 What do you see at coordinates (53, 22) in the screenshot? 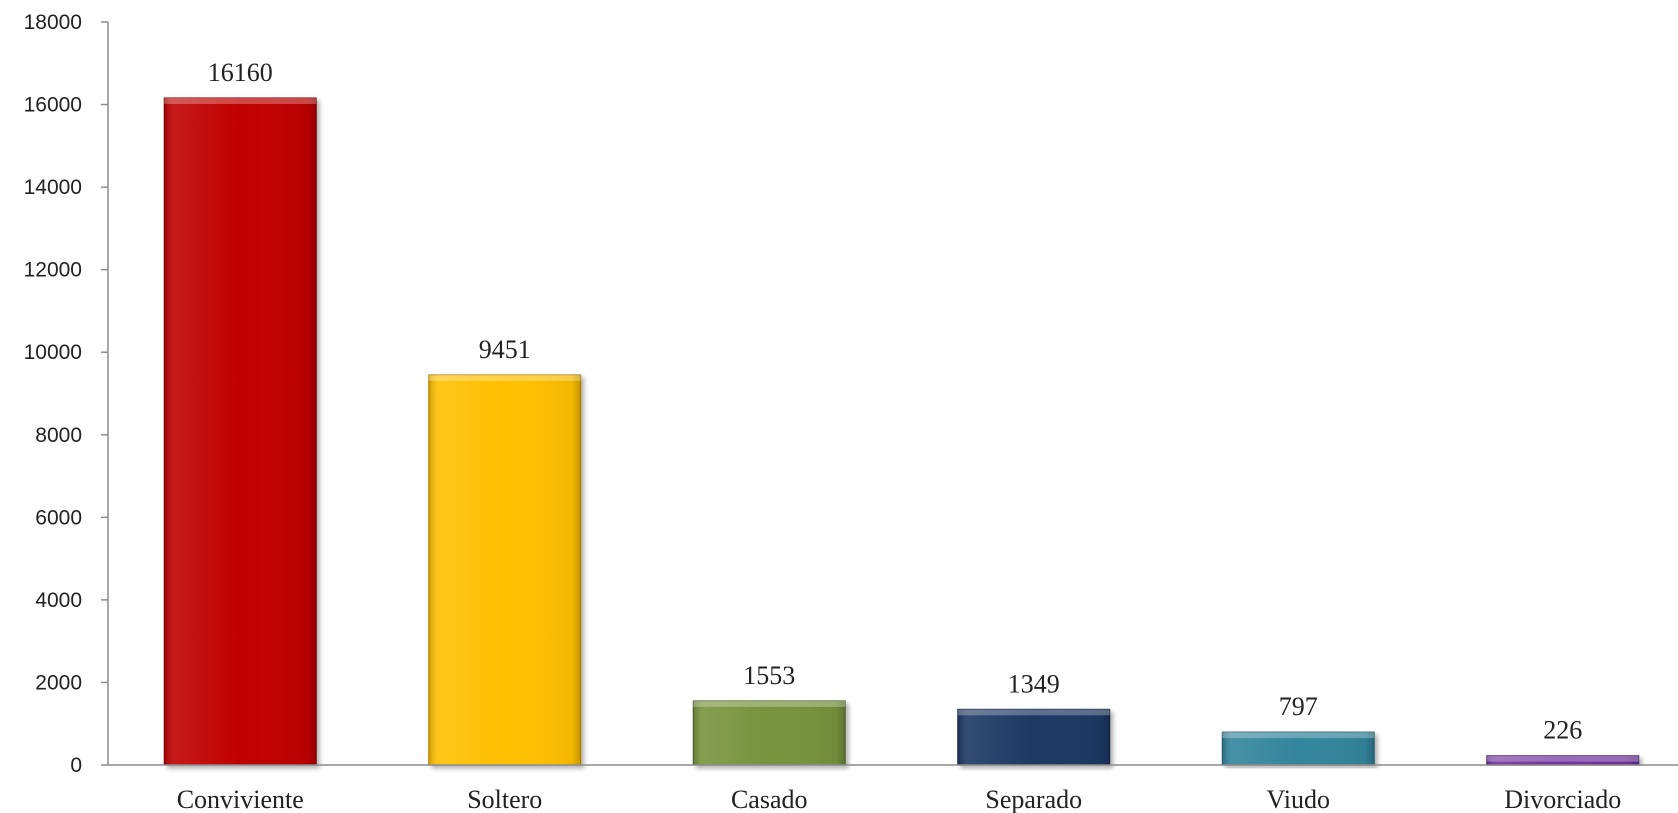
I see `y-tick-label: 18000` at bounding box center [53, 22].